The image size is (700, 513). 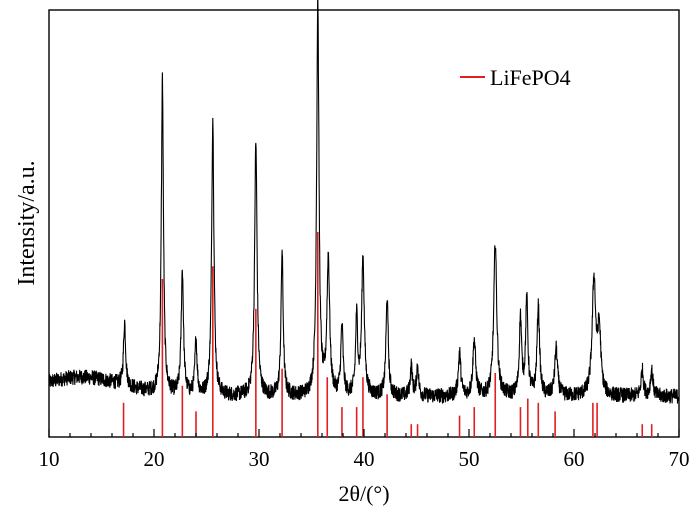 I want to click on x-axis-ticks: 10 20 30 40 50 60 70, so click(x=364, y=450).